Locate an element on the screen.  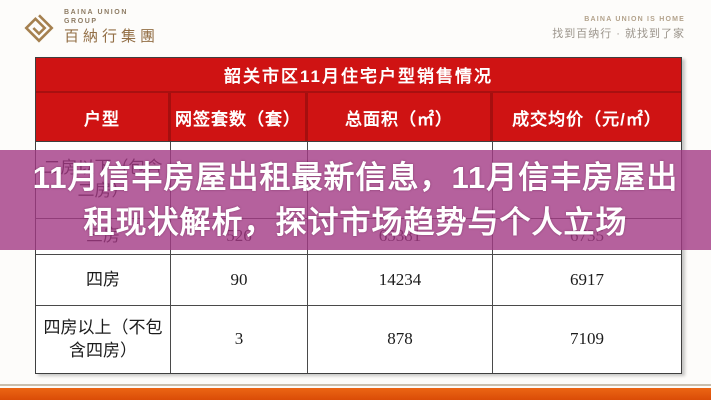
column-header-type: 户型 is located at coordinates (103, 117).